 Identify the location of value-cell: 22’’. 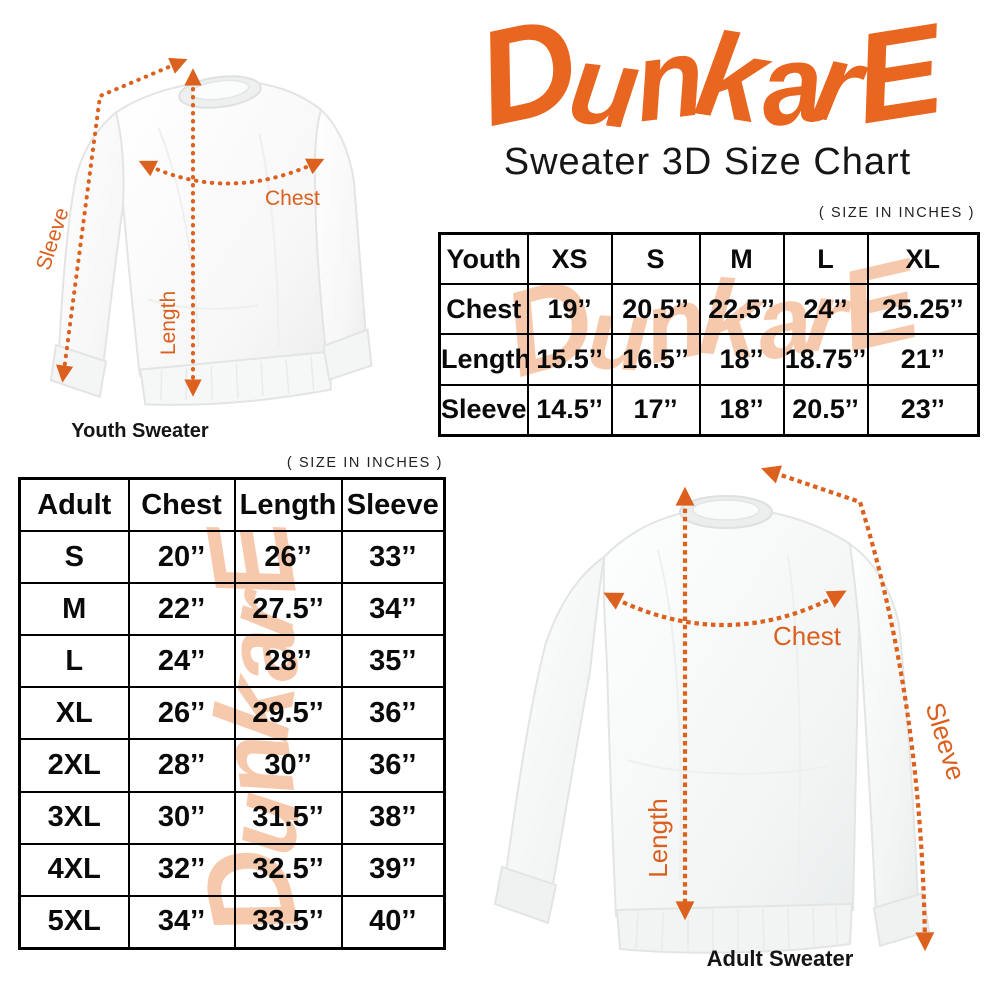
(181, 609).